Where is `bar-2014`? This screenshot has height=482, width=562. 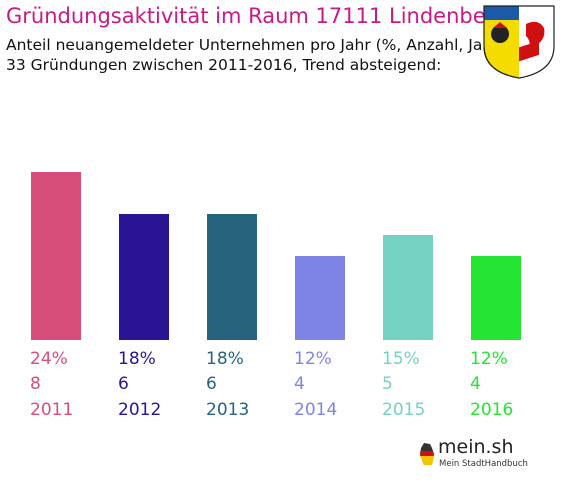
bar-2014 is located at coordinates (320, 298).